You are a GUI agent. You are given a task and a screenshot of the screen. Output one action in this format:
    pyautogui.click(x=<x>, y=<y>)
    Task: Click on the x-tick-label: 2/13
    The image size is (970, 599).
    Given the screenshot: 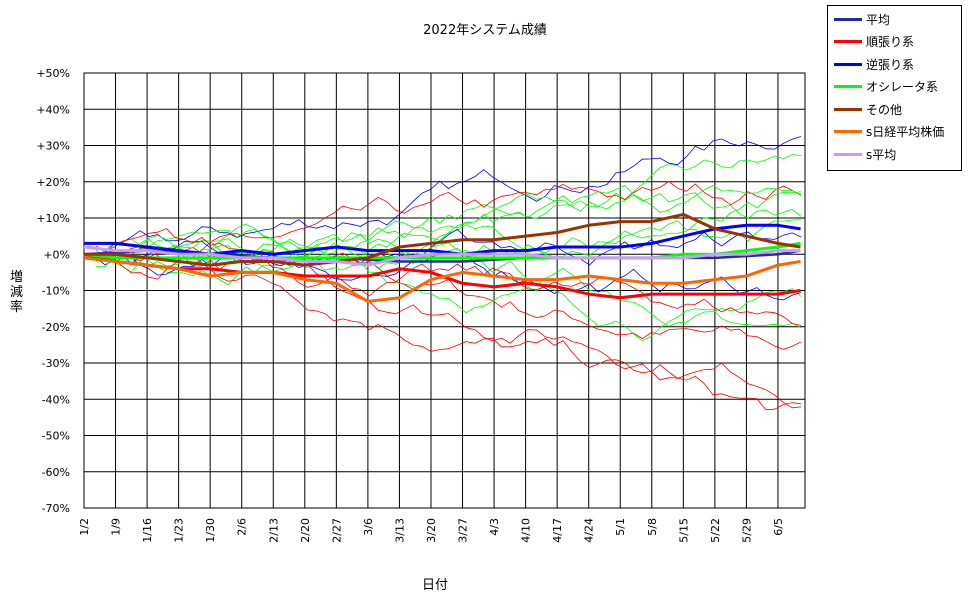 What is the action you would take?
    pyautogui.click(x=273, y=530)
    